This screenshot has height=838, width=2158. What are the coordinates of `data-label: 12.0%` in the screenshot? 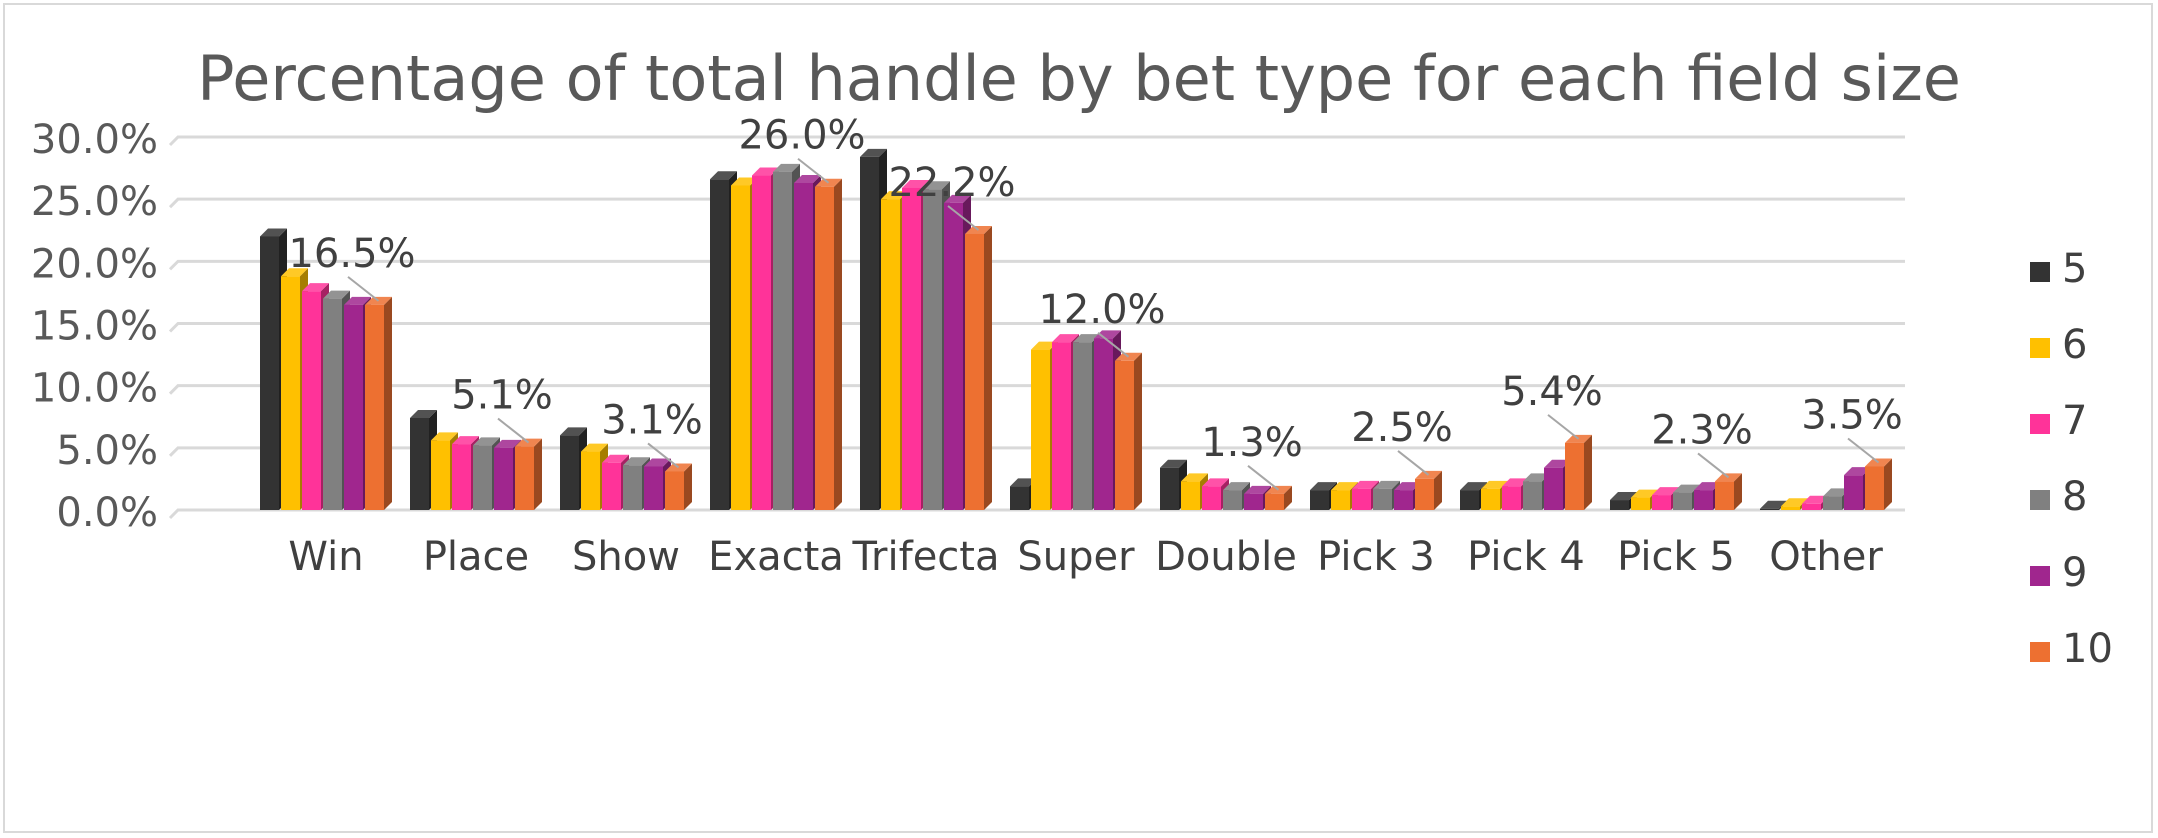 It's located at (1101, 310).